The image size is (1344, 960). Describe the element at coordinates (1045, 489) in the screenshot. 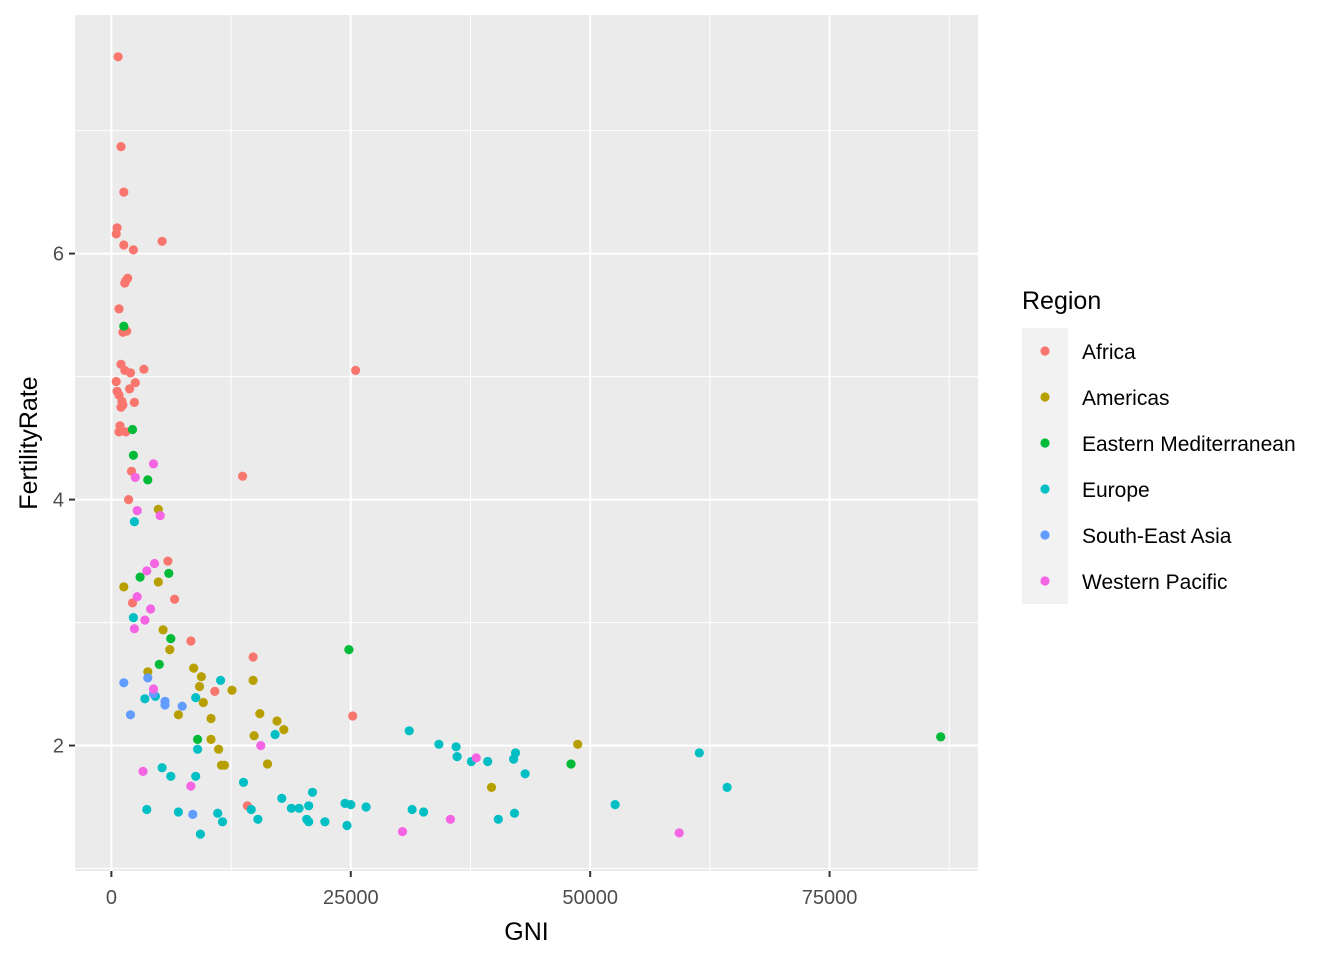

I see `legend-marker-europe` at that location.